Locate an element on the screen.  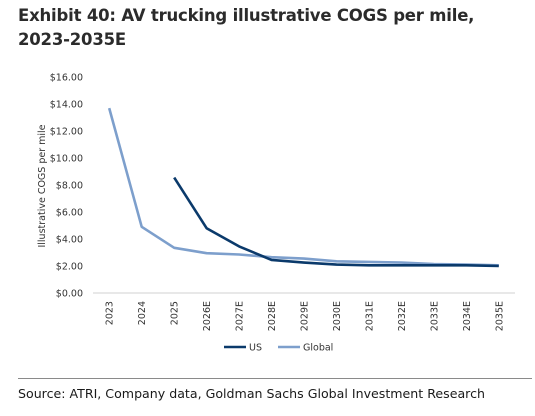
legend-label-global: Global is located at coordinates (318, 348).